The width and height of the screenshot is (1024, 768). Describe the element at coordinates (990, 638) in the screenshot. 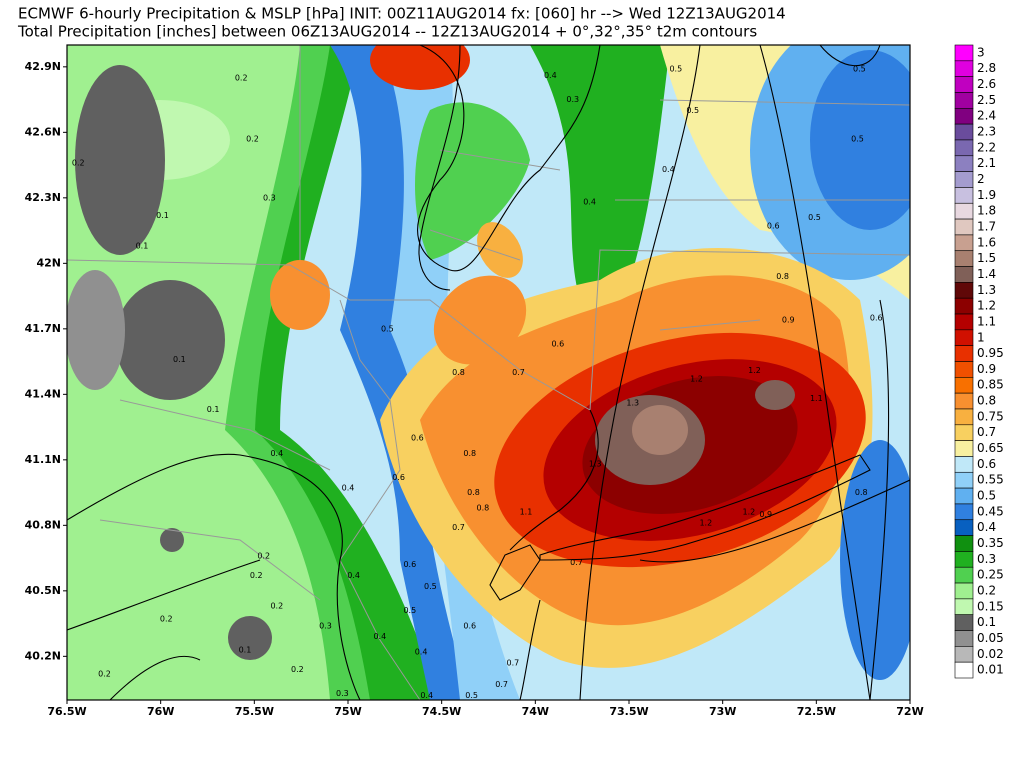

I see `colorbar-label: 0.05` at that location.